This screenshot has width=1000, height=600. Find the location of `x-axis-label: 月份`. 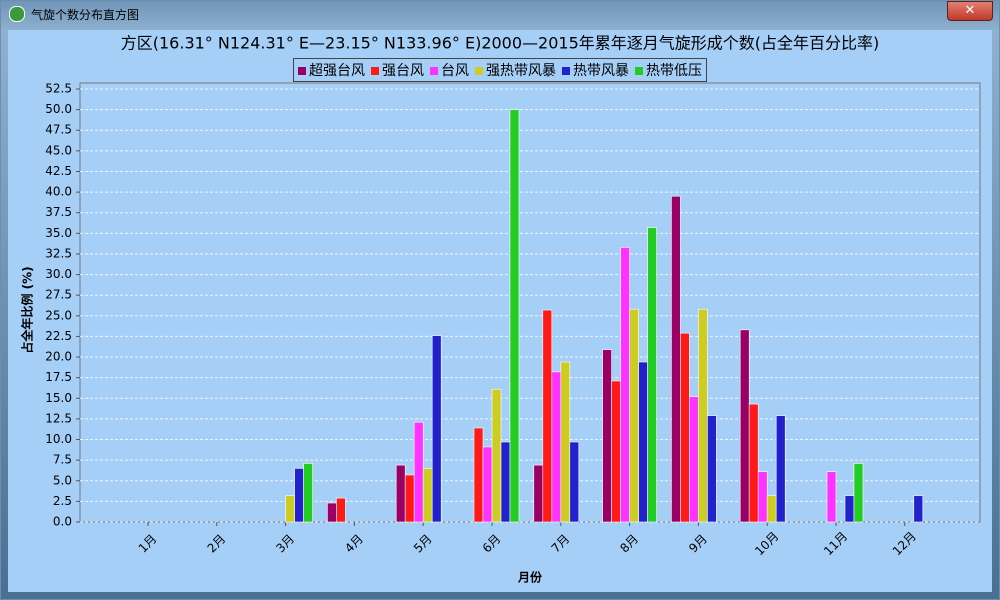

x-axis-label: 月份 is located at coordinates (530, 577).